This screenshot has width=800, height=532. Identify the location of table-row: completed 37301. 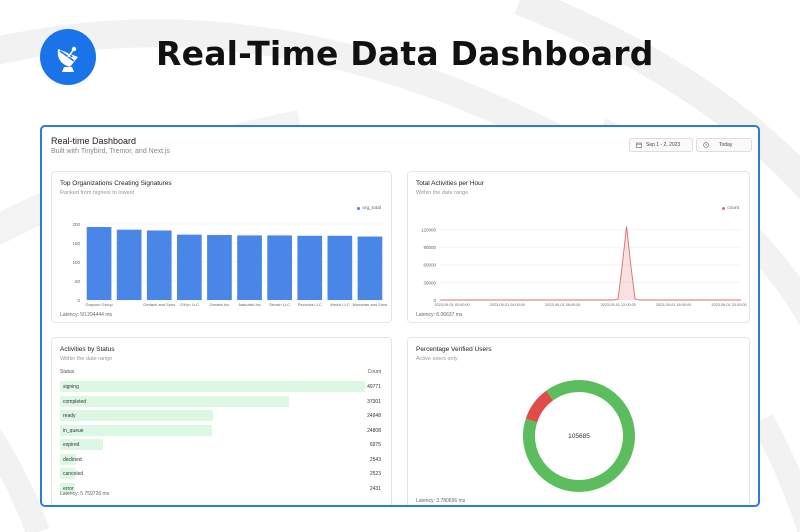
(221, 401).